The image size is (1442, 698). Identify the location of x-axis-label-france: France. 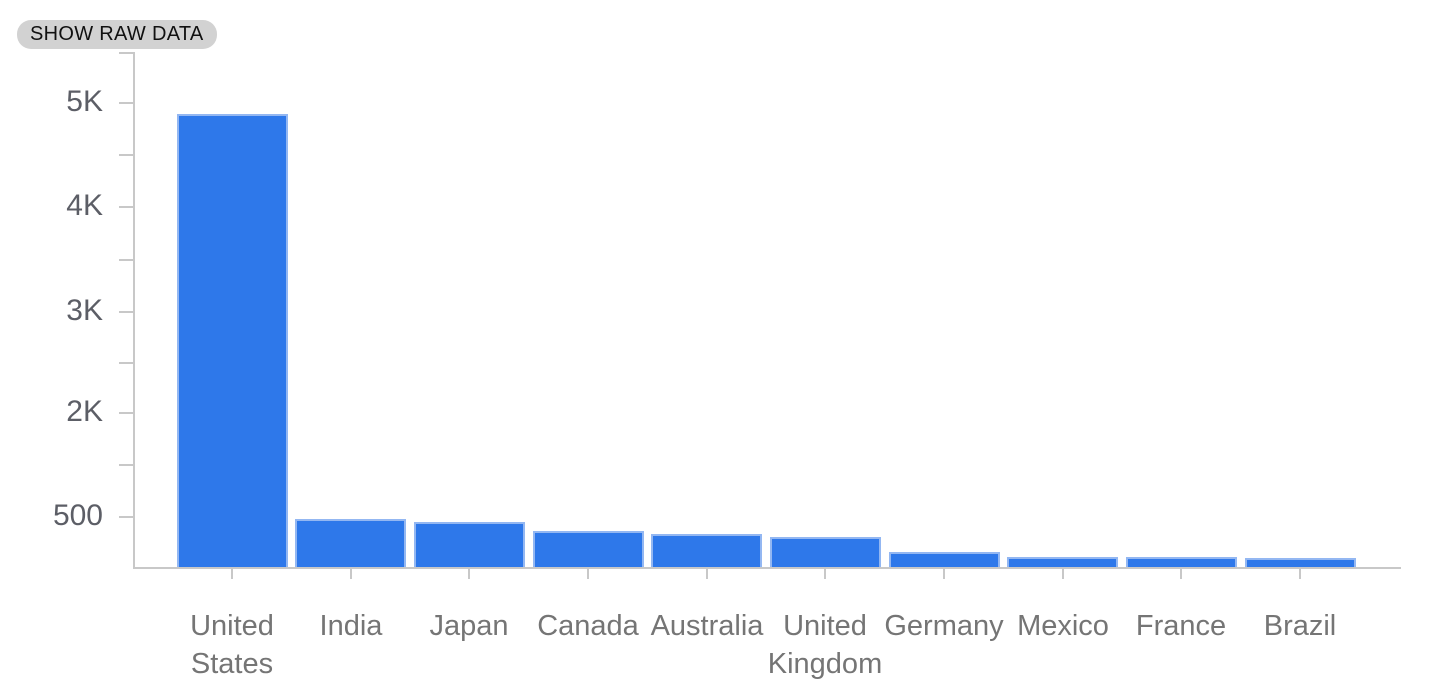
(1181, 626).